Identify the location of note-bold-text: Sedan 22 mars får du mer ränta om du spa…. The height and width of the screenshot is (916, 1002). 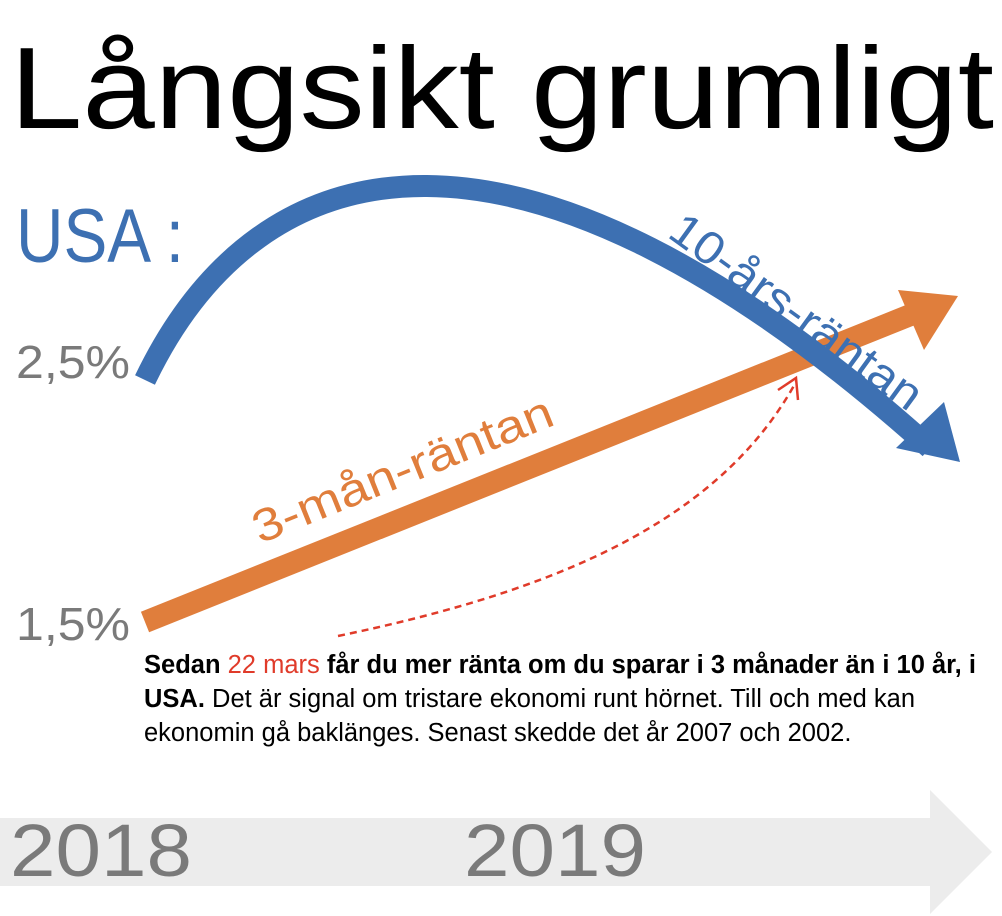
(560, 682).